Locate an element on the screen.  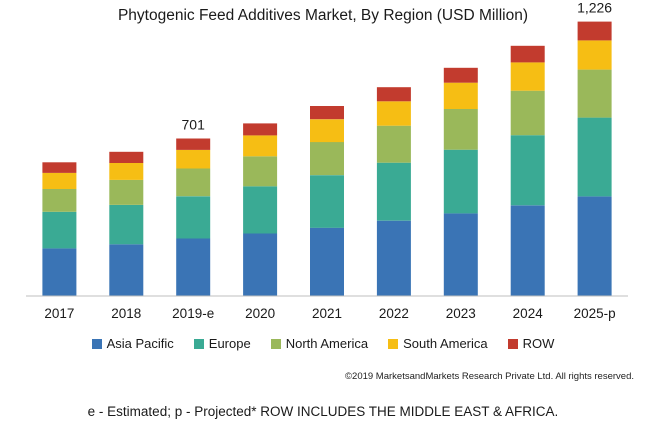
bar-south-america-2019-e is located at coordinates (193, 159).